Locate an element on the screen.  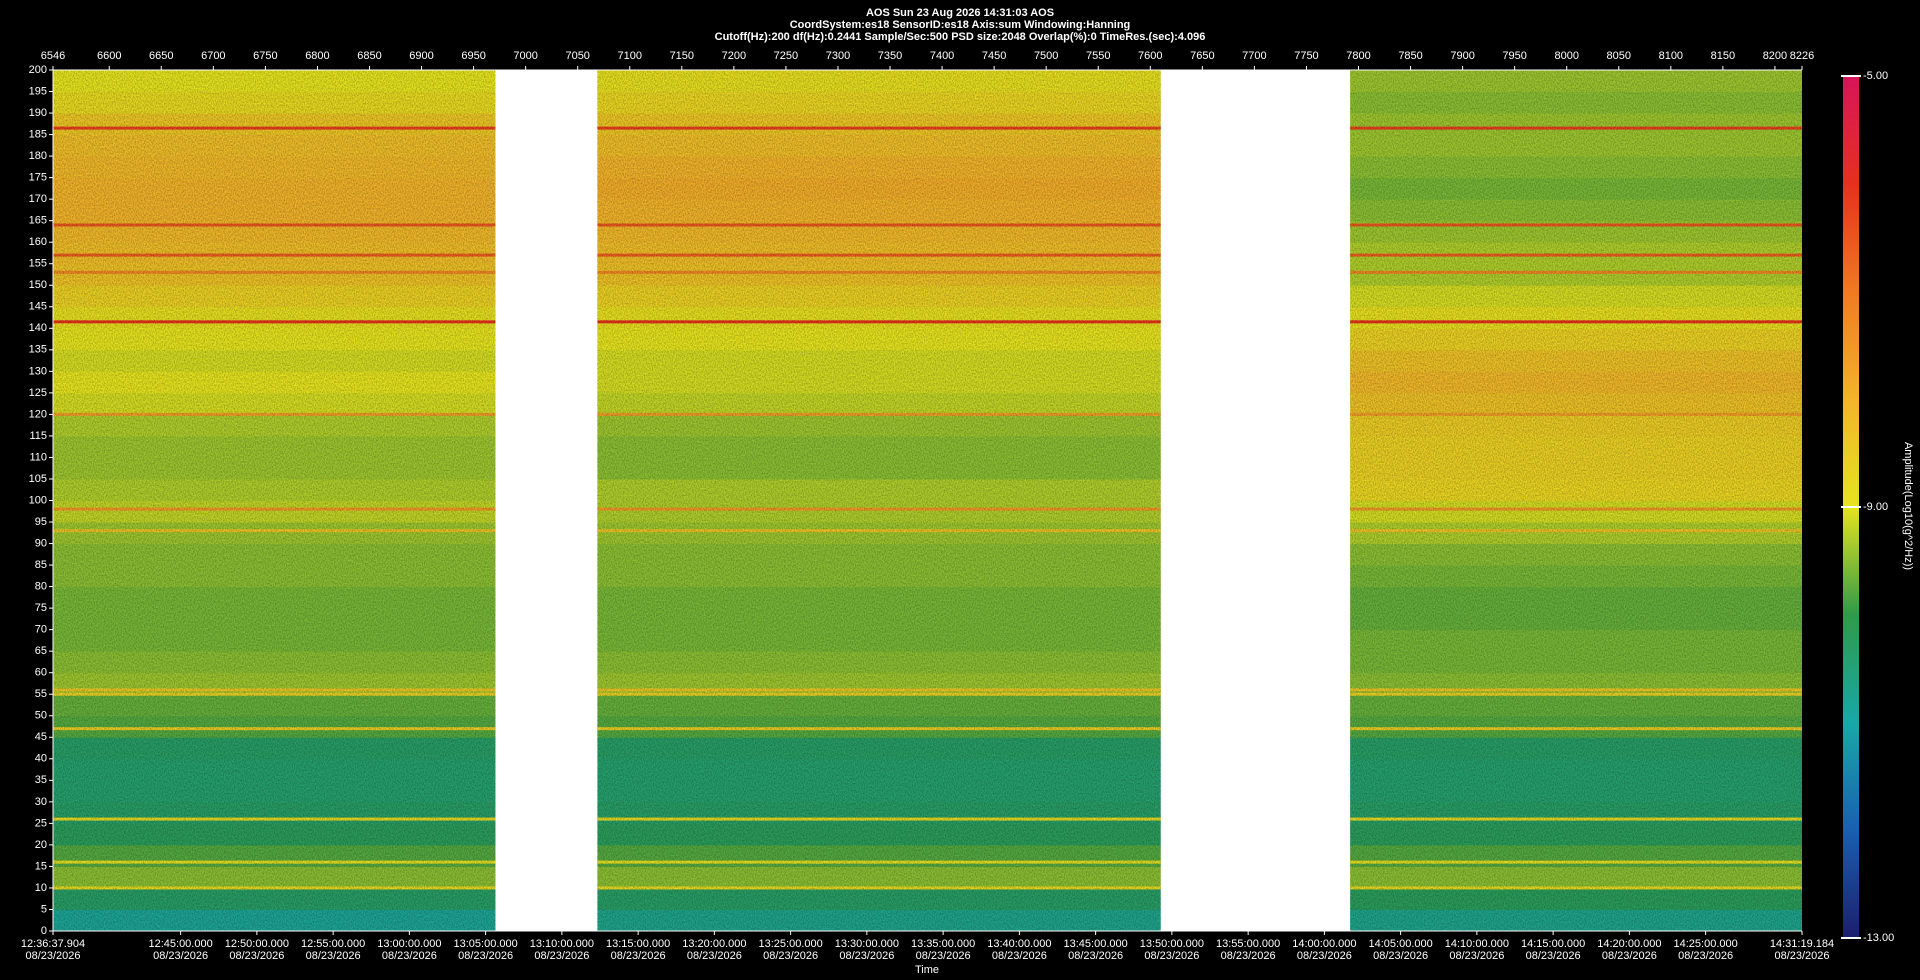
x-tick-label: 6850 is located at coordinates (369, 56).